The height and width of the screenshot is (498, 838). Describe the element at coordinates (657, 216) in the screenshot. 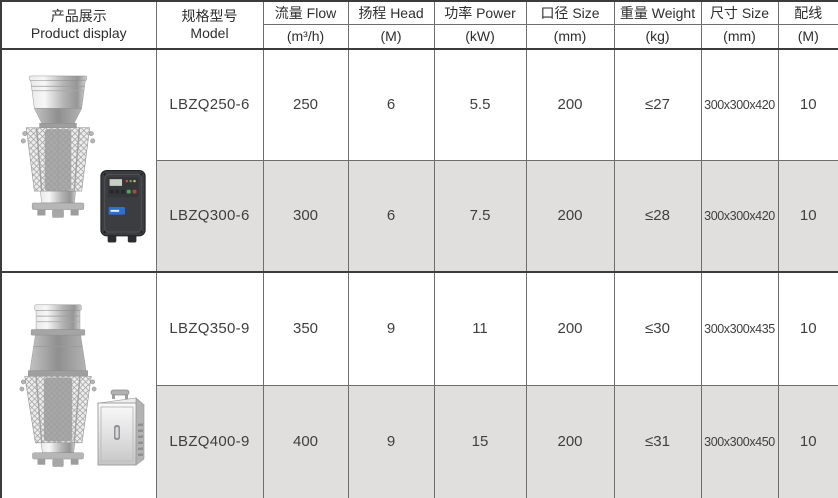

I see `weight-cell: ≤28` at that location.